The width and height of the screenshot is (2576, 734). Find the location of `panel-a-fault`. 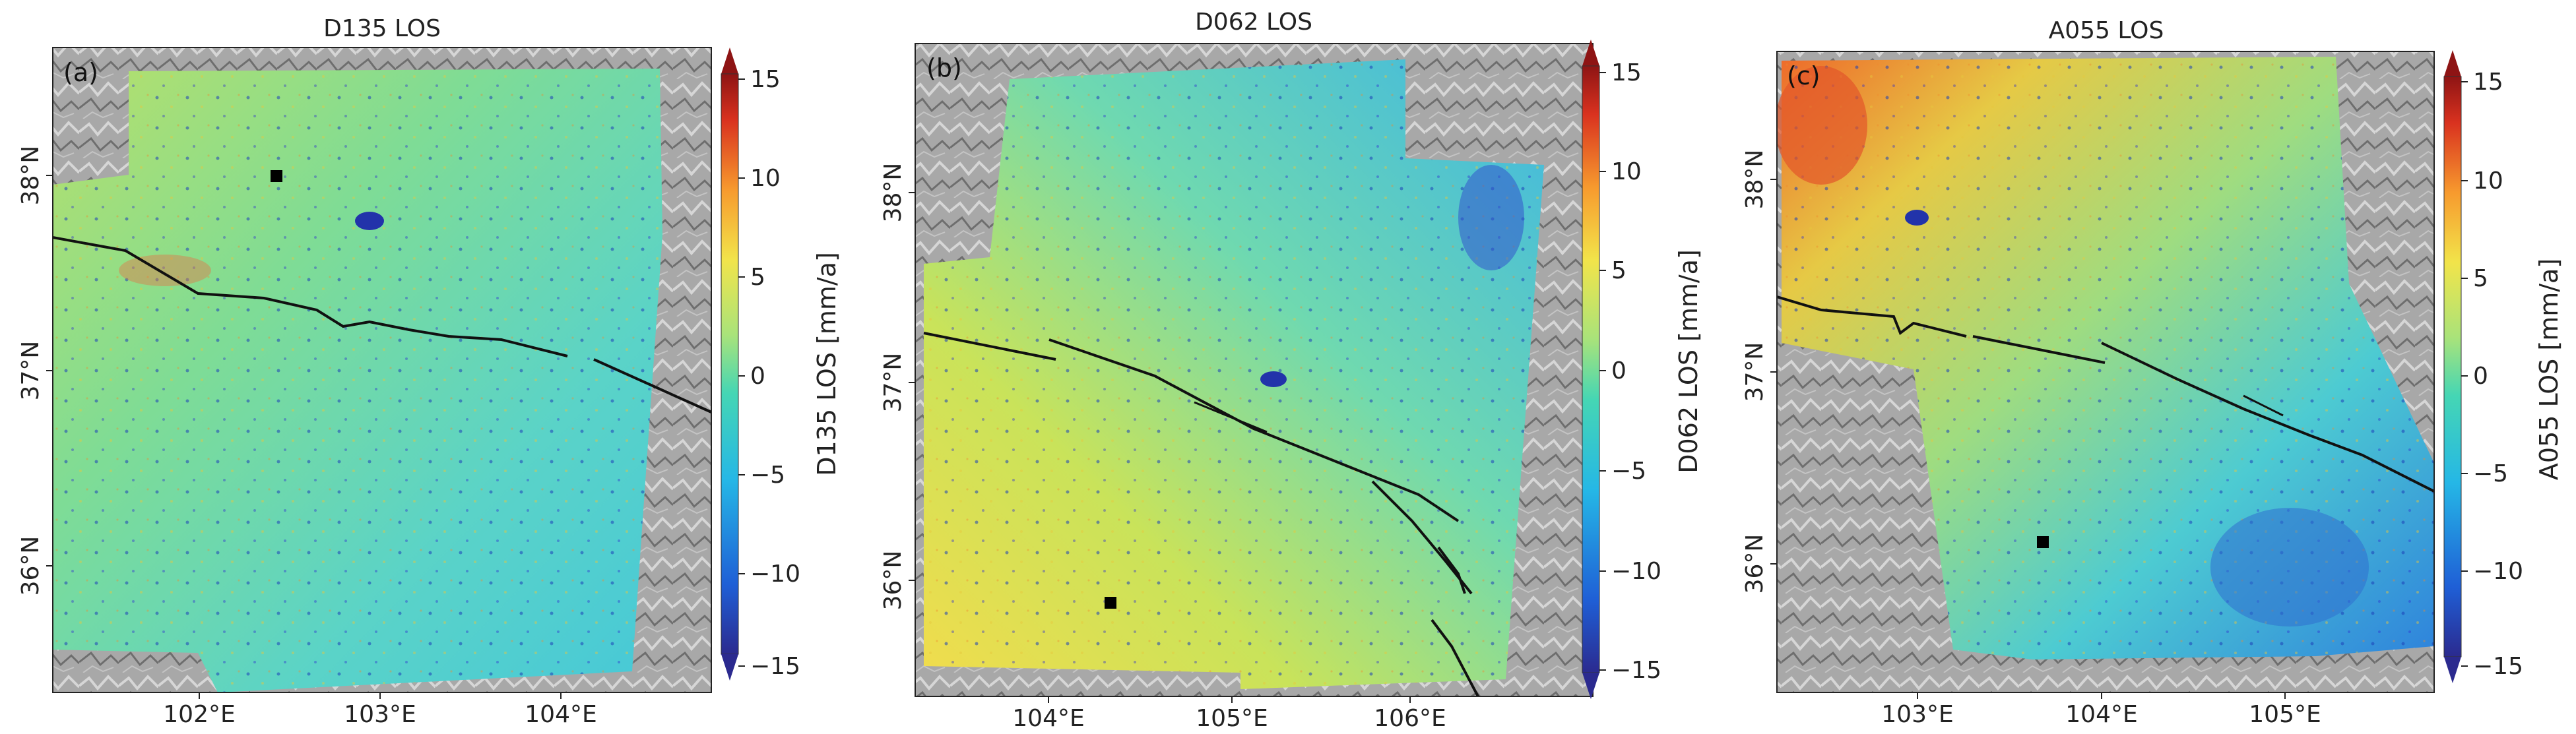

panel-a-fault is located at coordinates (310, 296).